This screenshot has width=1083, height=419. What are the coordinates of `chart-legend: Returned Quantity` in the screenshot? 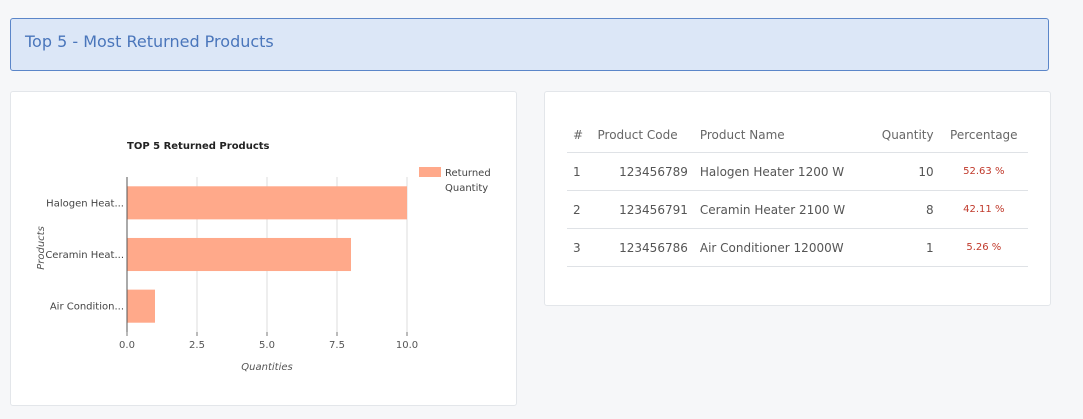 It's located at (456, 180).